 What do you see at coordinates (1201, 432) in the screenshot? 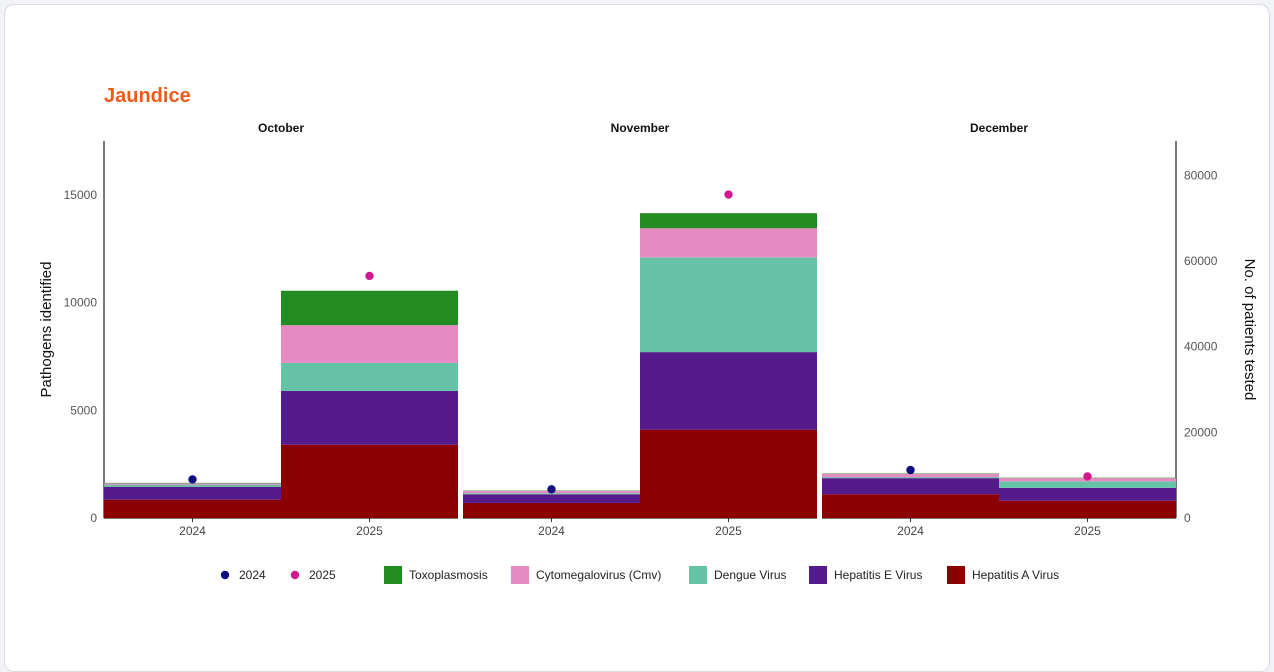
I see `right-y-tick-label: 20000` at bounding box center [1201, 432].